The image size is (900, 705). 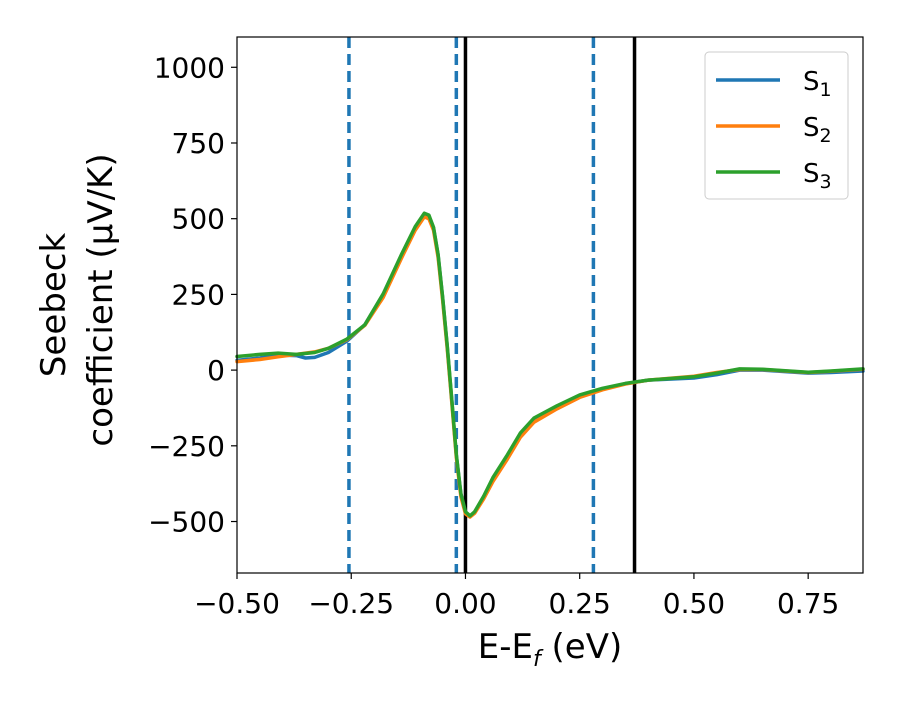 I want to click on y-axis-label-line2: coefficient (μV/K), so click(x=101, y=299).